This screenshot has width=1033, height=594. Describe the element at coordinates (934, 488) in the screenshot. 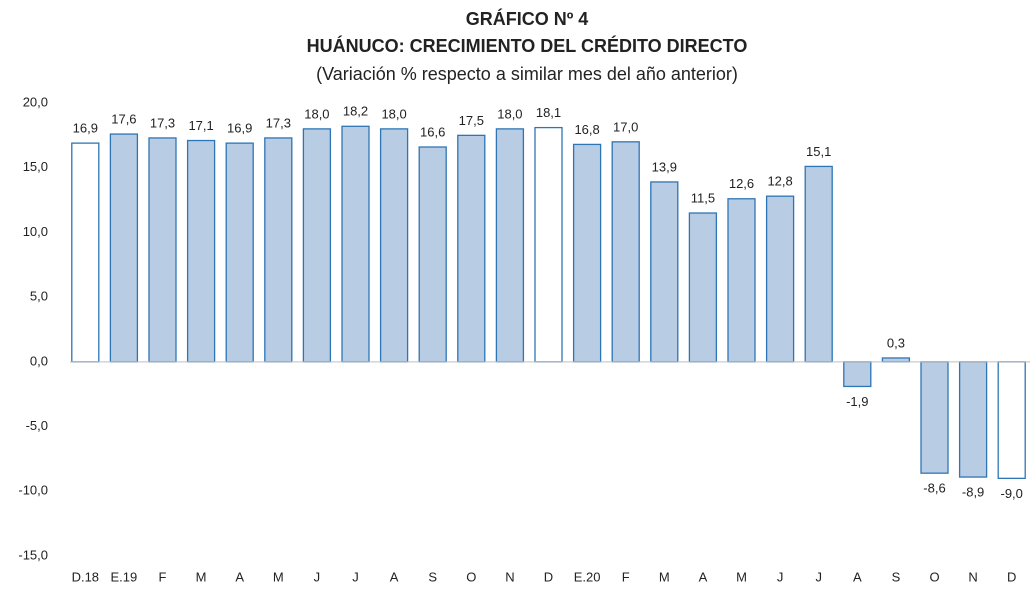

I see `value-label: -8,6` at that location.